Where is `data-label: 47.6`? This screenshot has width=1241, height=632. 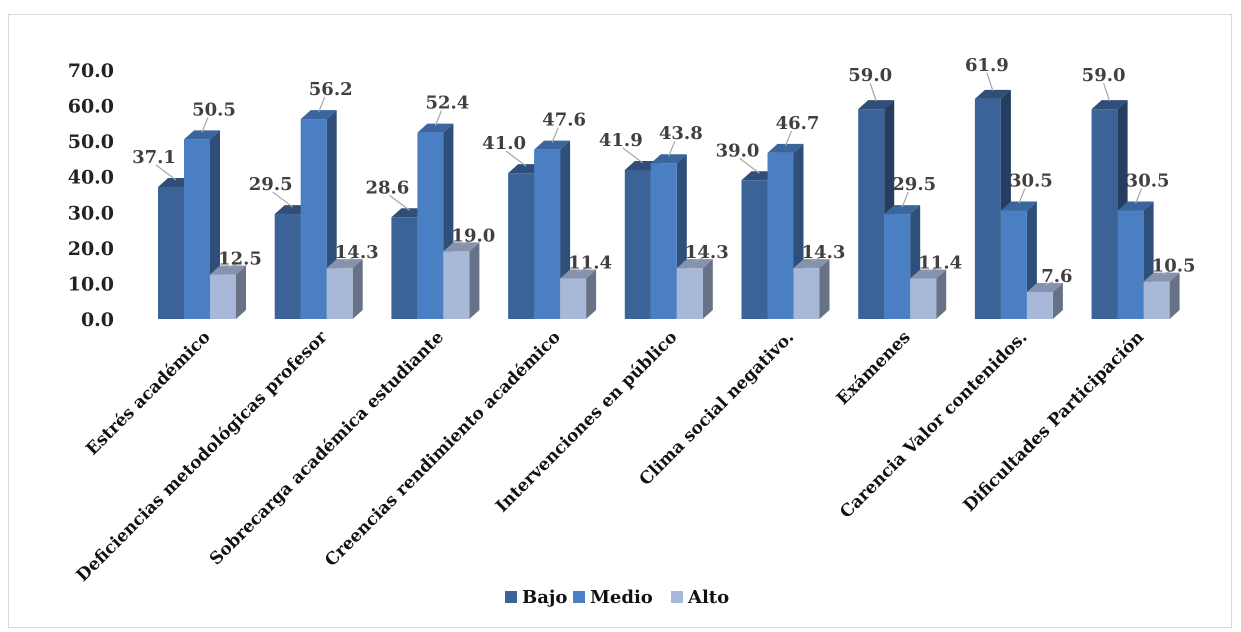
data-label: 47.6 is located at coordinates (564, 120).